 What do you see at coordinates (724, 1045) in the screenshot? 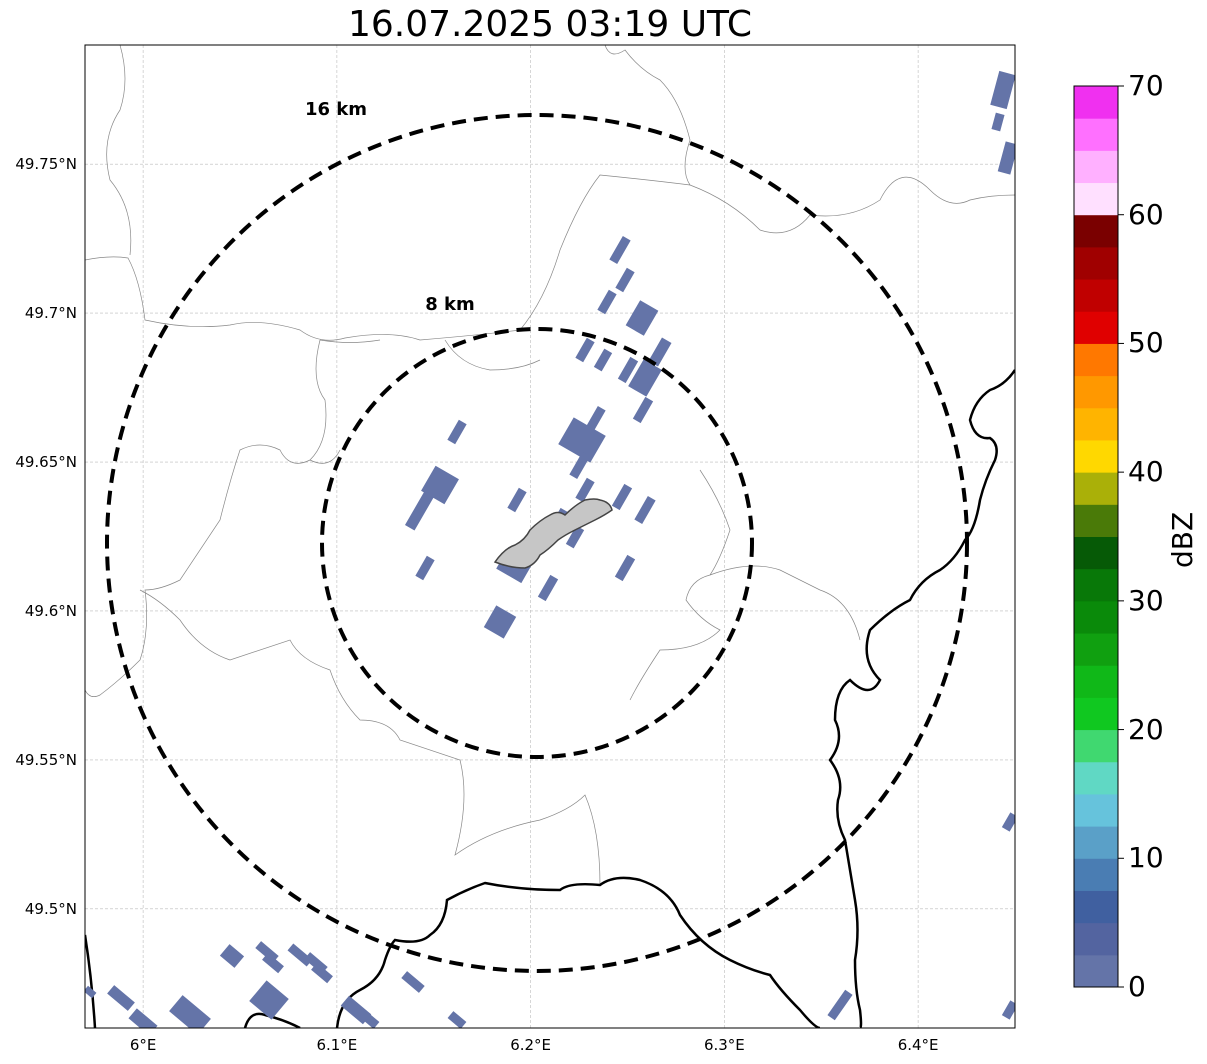
I see `lon-tick-label: 6.3°E` at bounding box center [724, 1045].